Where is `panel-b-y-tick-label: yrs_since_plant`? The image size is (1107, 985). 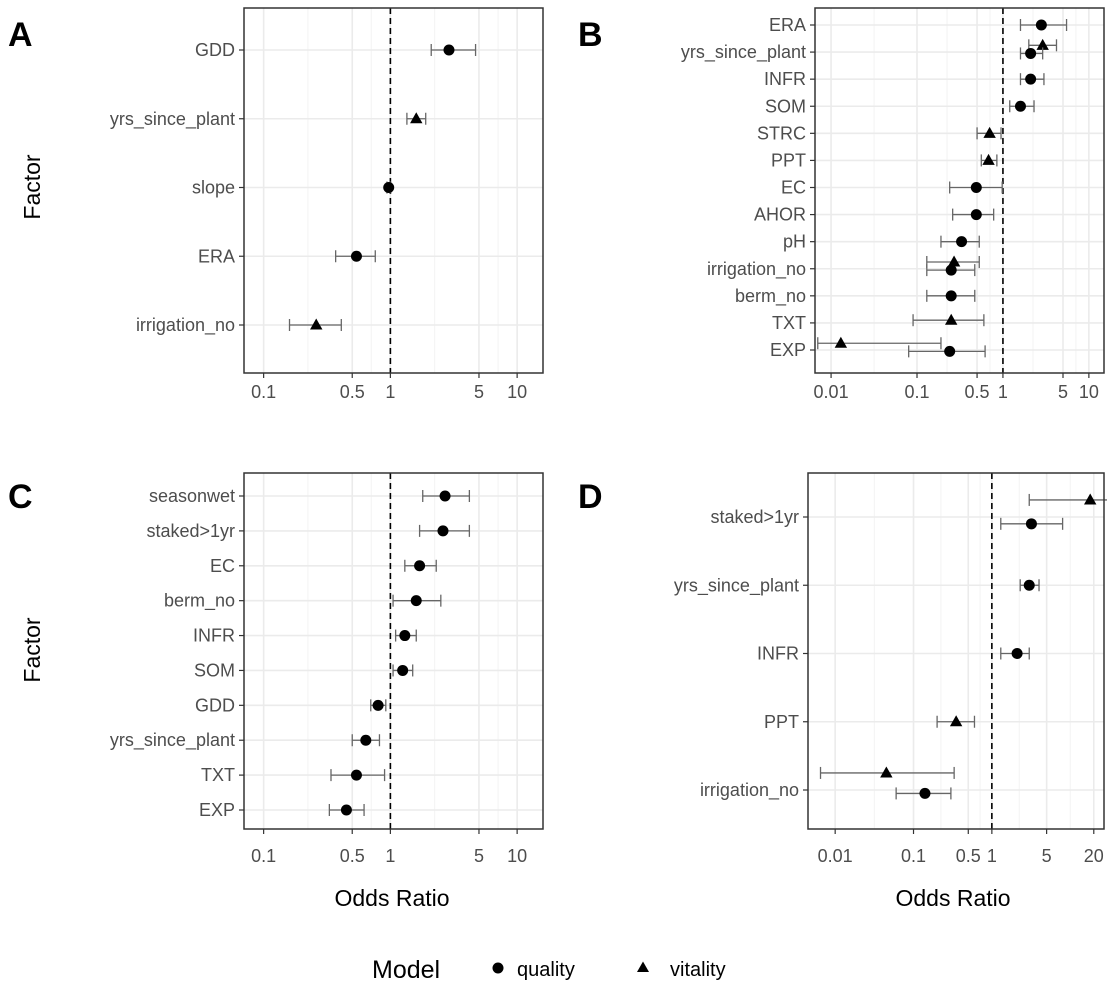 panel-b-y-tick-label: yrs_since_plant is located at coordinates (743, 52).